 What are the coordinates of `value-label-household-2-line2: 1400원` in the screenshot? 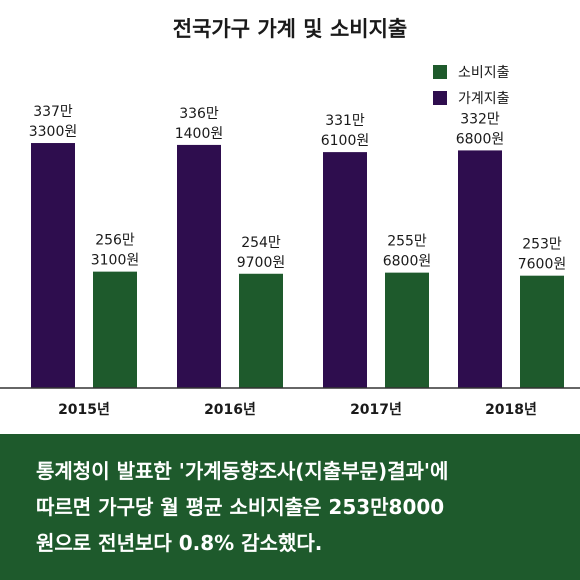 It's located at (199, 134).